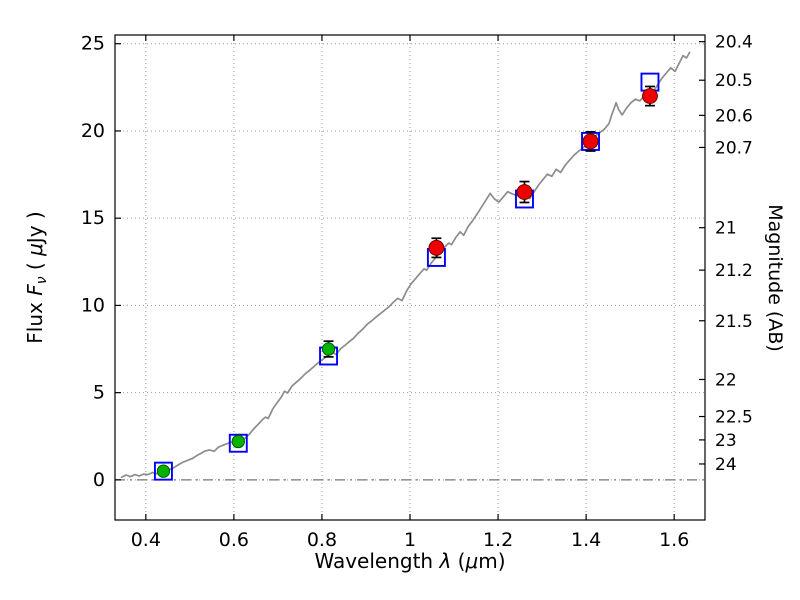 The height and width of the screenshot is (600, 800). I want to click on y-left-tick-label: 10, so click(93, 305).